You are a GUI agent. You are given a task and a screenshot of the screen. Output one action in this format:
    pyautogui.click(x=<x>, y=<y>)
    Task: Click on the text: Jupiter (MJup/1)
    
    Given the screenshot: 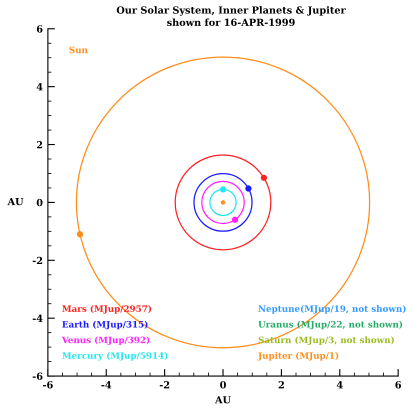 What is the action you would take?
    pyautogui.click(x=297, y=356)
    